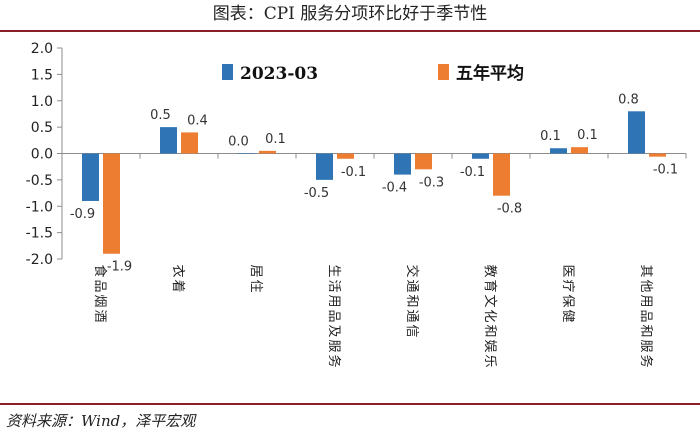 This screenshot has height=436, width=700. What do you see at coordinates (567, 300) in the screenshot?
I see `category-label-char: 保` at bounding box center [567, 300].